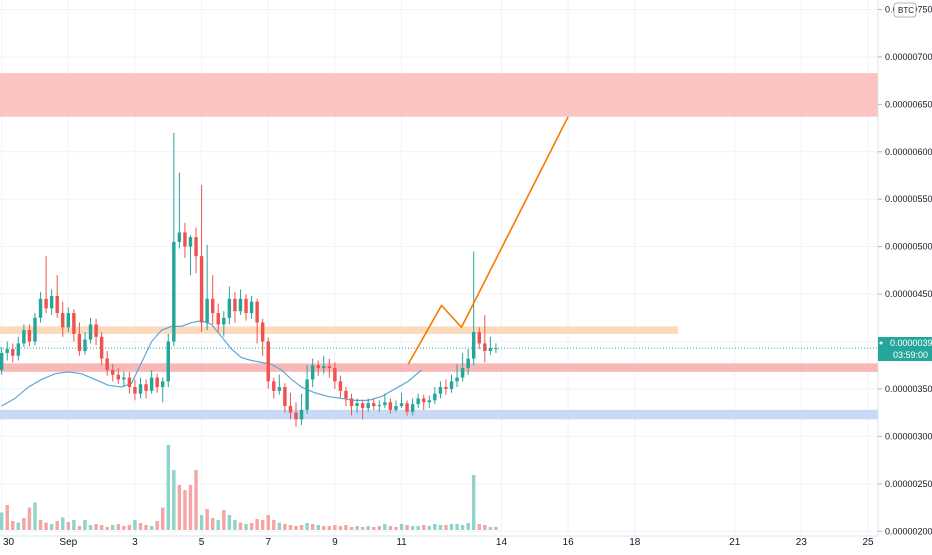 The width and height of the screenshot is (932, 555). I want to click on last-price-badge, so click(905, 343).